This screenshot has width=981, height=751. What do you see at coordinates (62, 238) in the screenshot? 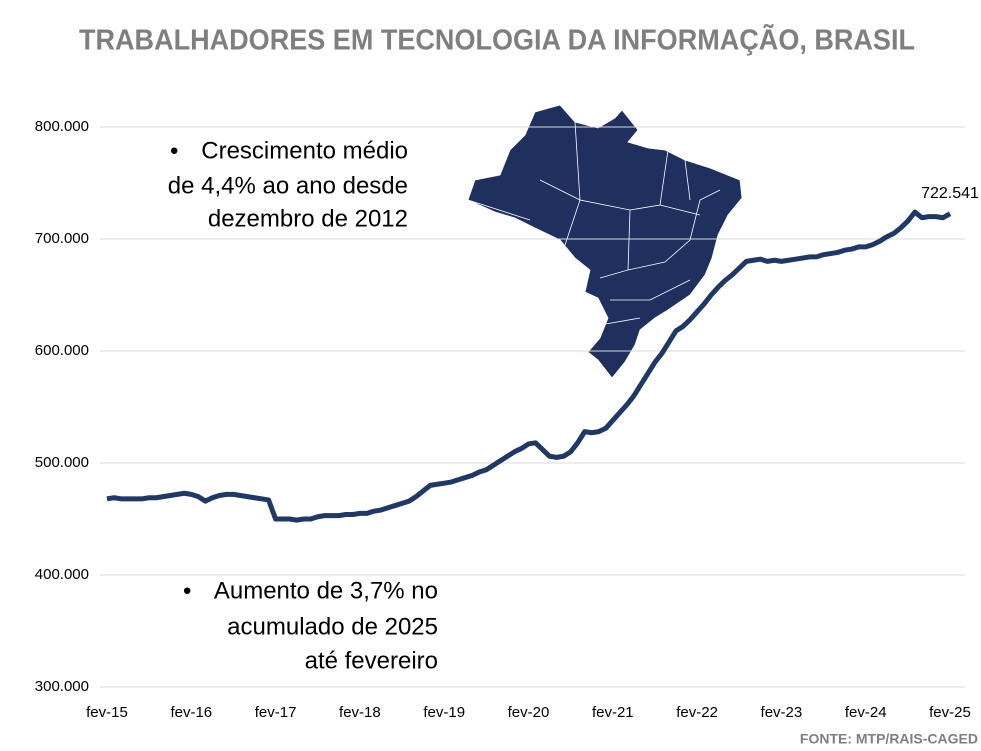
I see `y-tick-label: 700.000` at bounding box center [62, 238].